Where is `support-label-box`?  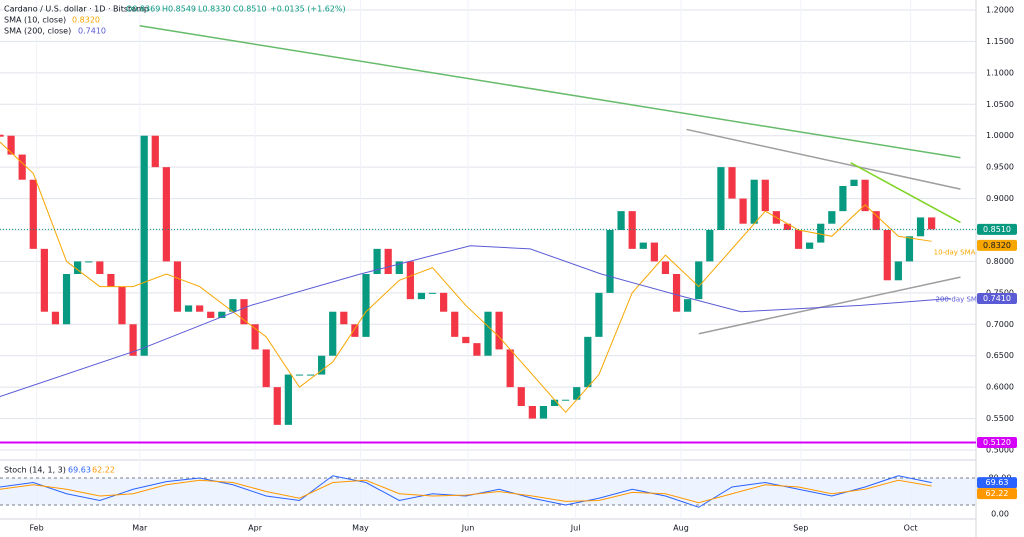
support-label-box is located at coordinates (997, 442).